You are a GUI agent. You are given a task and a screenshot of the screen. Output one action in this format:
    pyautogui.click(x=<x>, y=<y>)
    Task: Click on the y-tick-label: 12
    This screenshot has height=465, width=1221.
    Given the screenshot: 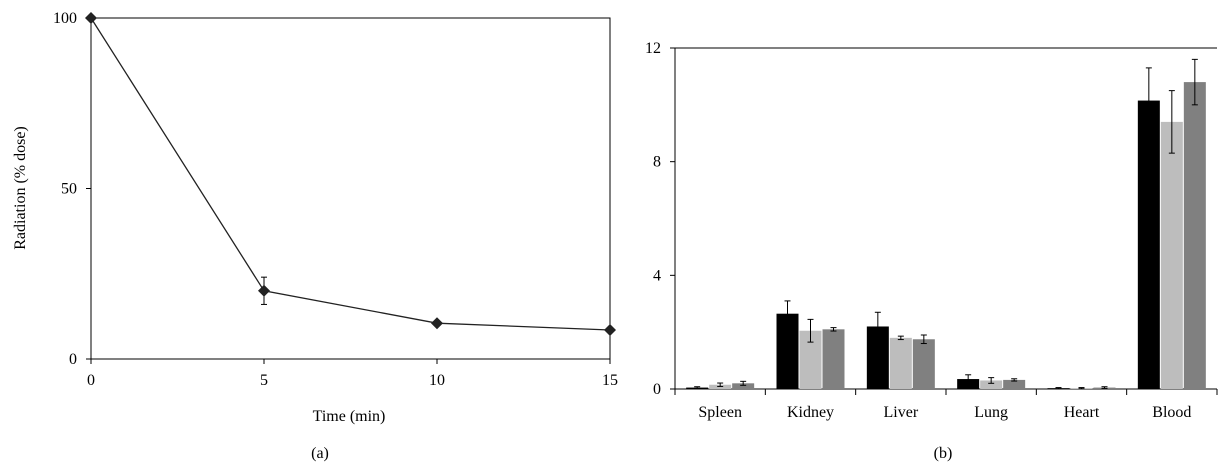 What is the action you would take?
    pyautogui.click(x=653, y=48)
    